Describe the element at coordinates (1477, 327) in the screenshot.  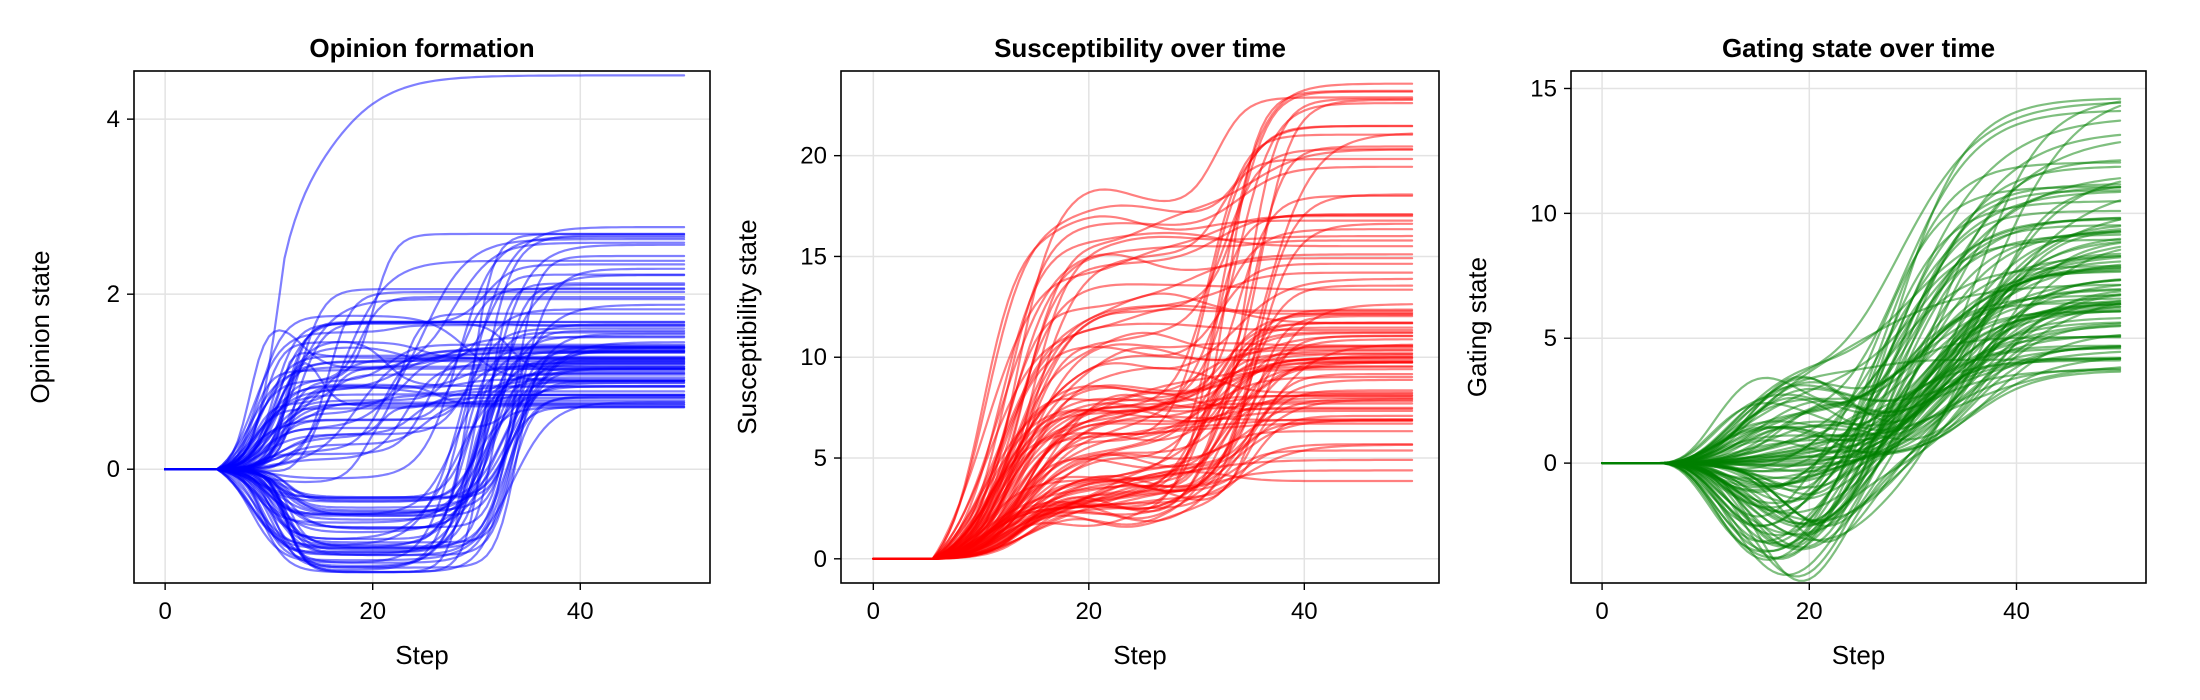
I see `y-axis-label: Gating state` at that location.